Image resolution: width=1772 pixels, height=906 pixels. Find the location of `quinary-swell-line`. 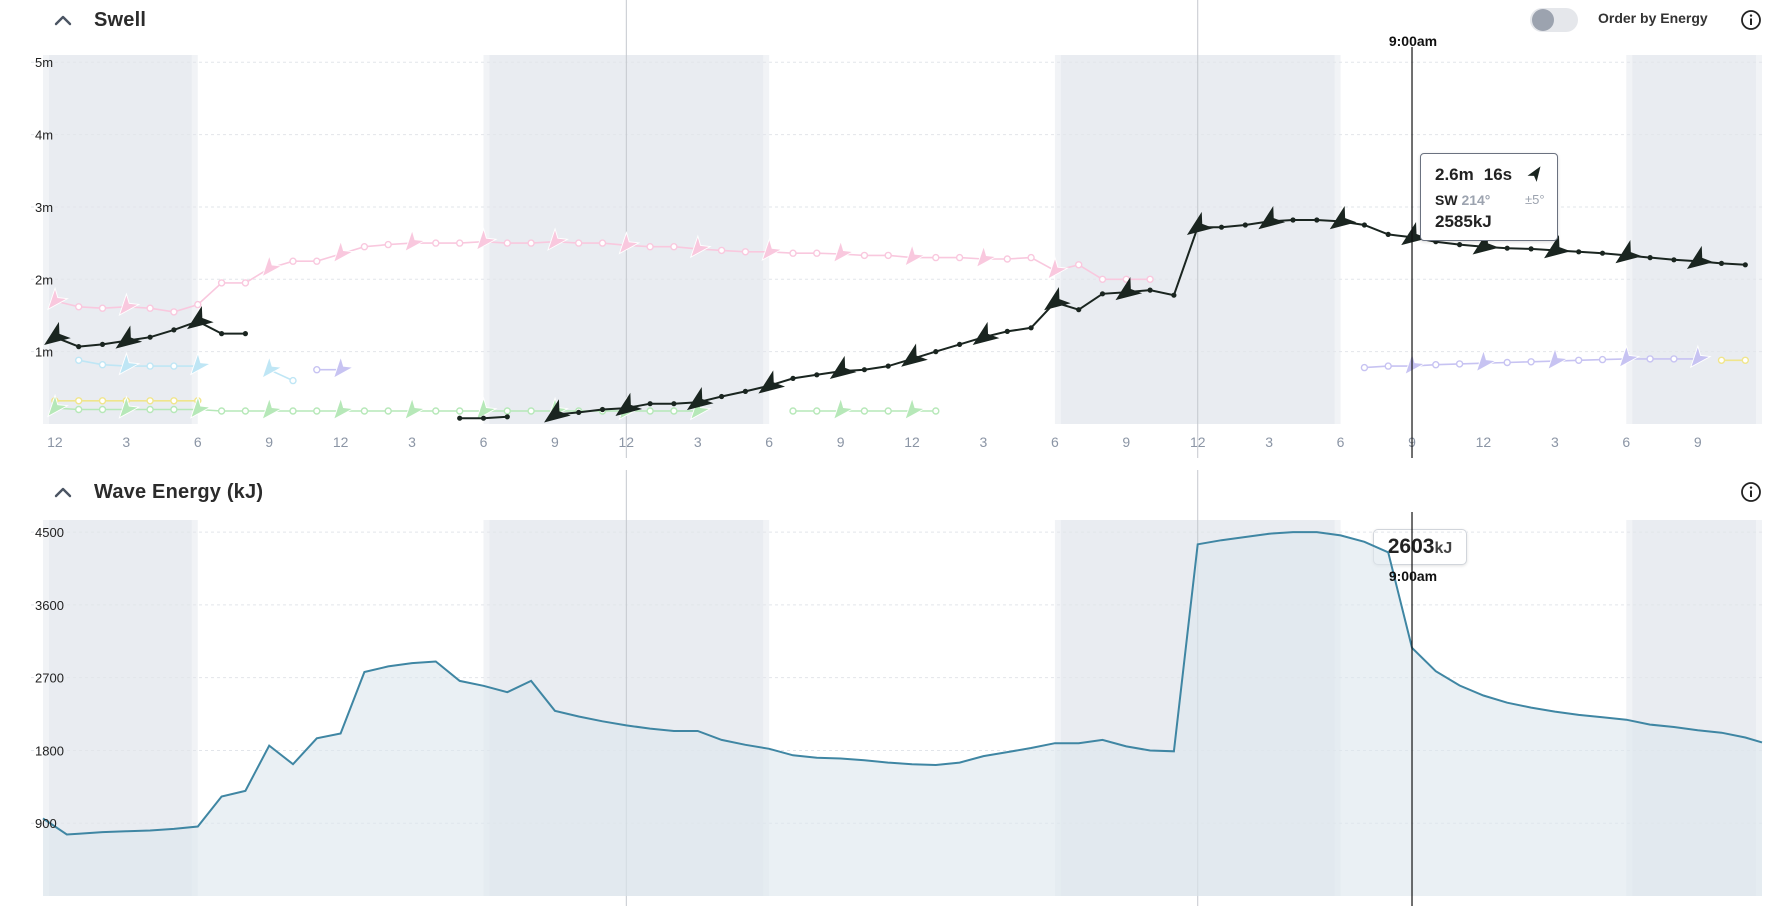

quinary-swell-line is located at coordinates (138, 363).